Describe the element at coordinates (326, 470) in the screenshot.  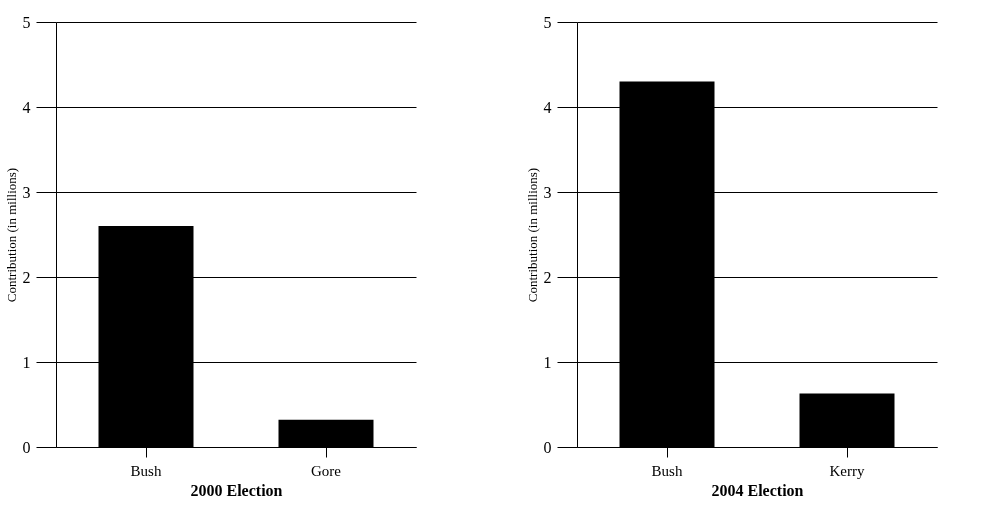
I see `x-tick-label: Gore` at that location.